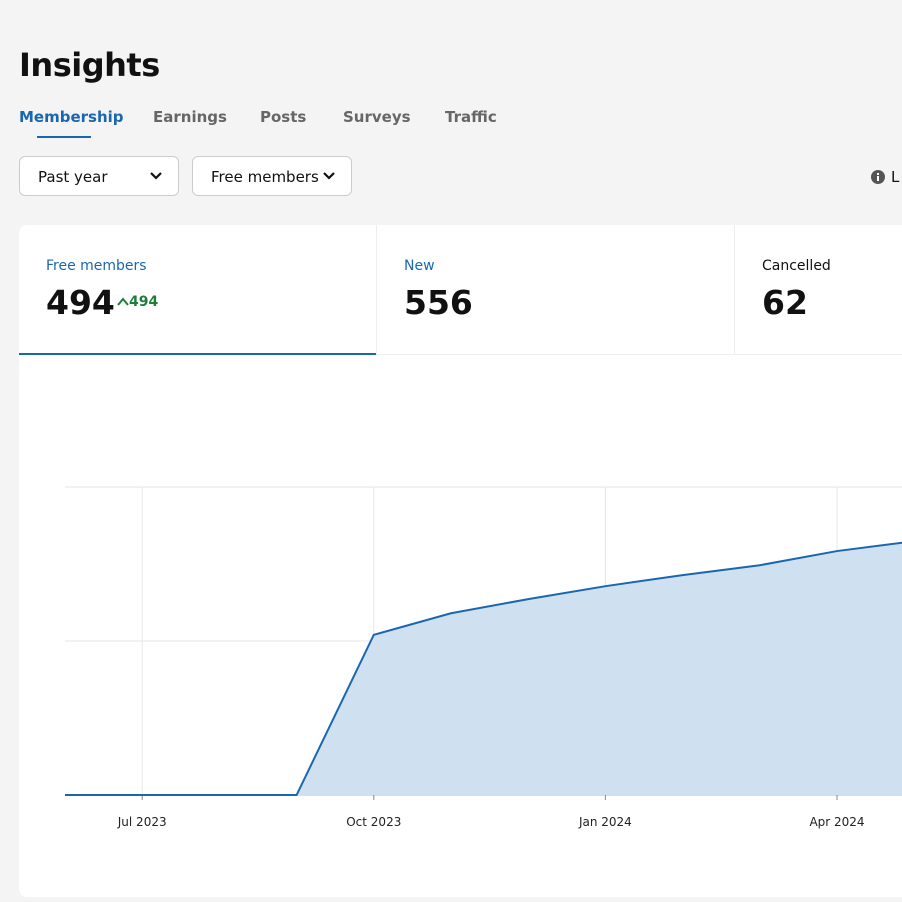 This screenshot has width=902, height=902. Describe the element at coordinates (64, 137) in the screenshot. I see `tab-underline` at that location.